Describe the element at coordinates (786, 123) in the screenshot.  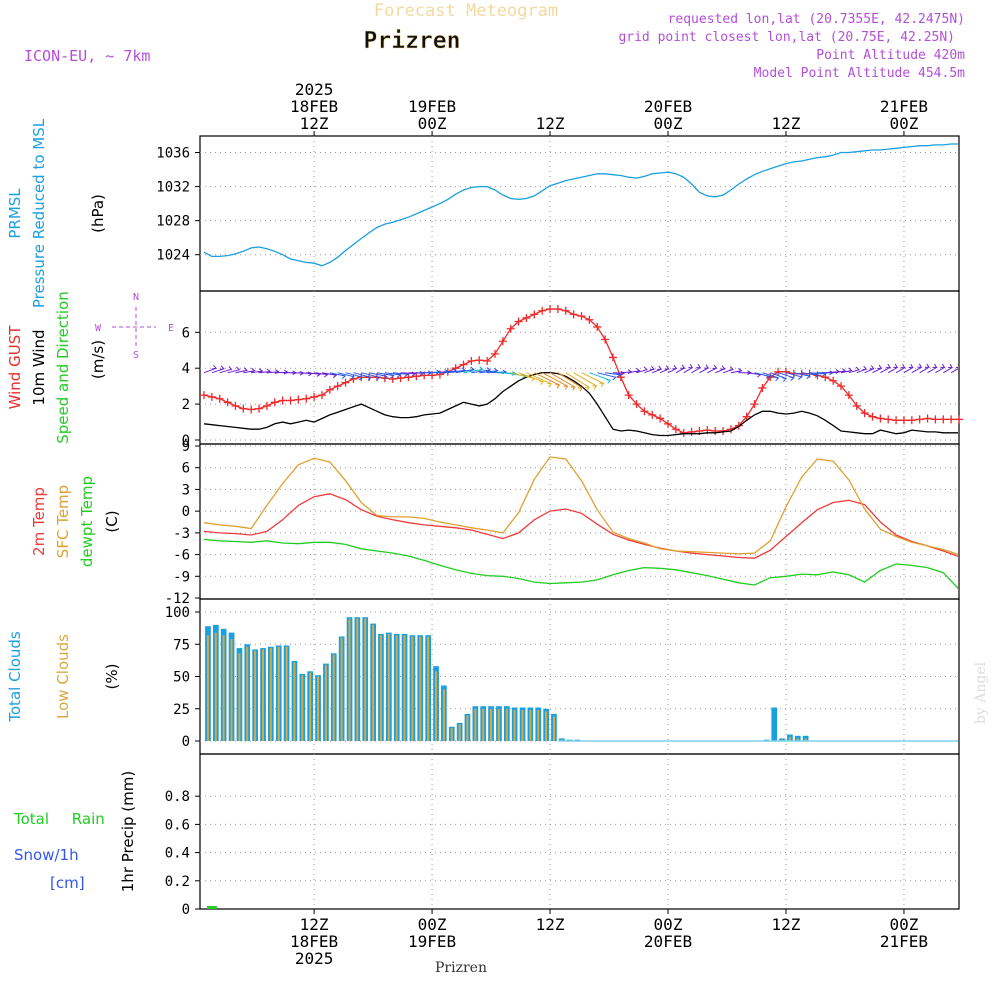
I see `top-time-label: 12Z` at that location.